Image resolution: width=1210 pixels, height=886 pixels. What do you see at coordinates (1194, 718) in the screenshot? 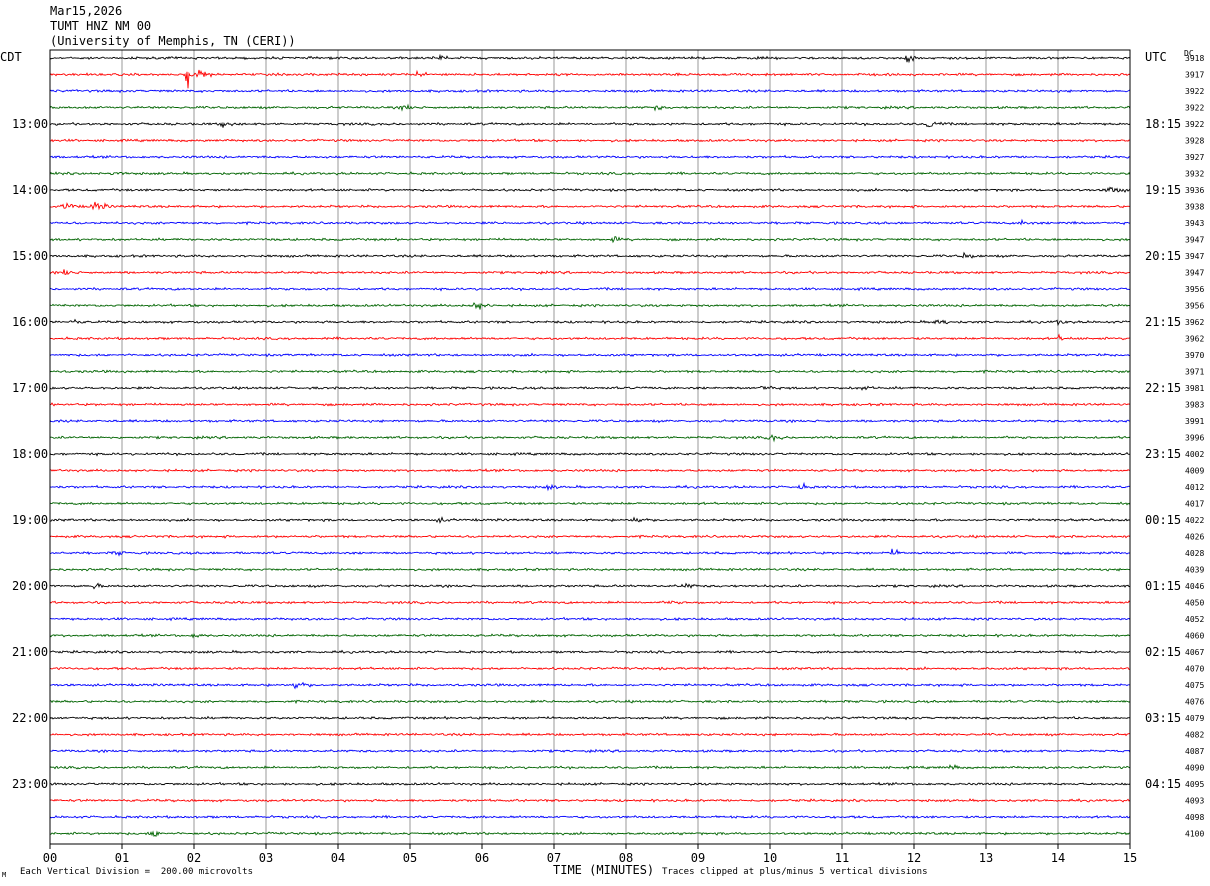
I see `dc-offset-label: 4079` at bounding box center [1194, 718].